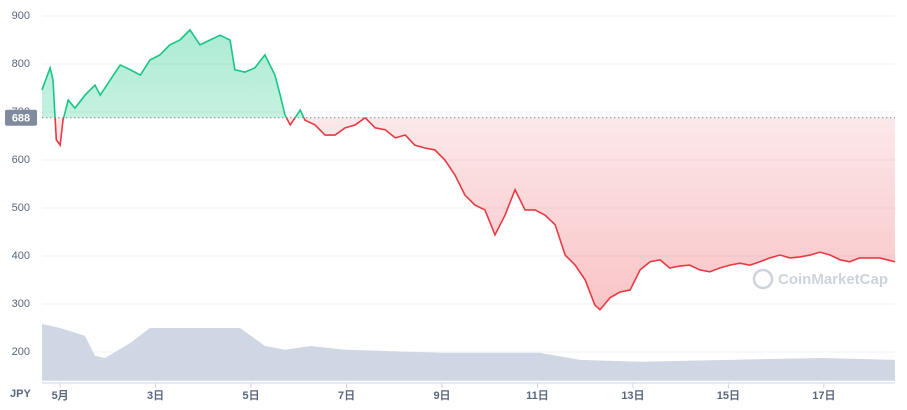 Image resolution: width=907 pixels, height=410 pixels. I want to click on x-tick-label: 3日, so click(155, 395).